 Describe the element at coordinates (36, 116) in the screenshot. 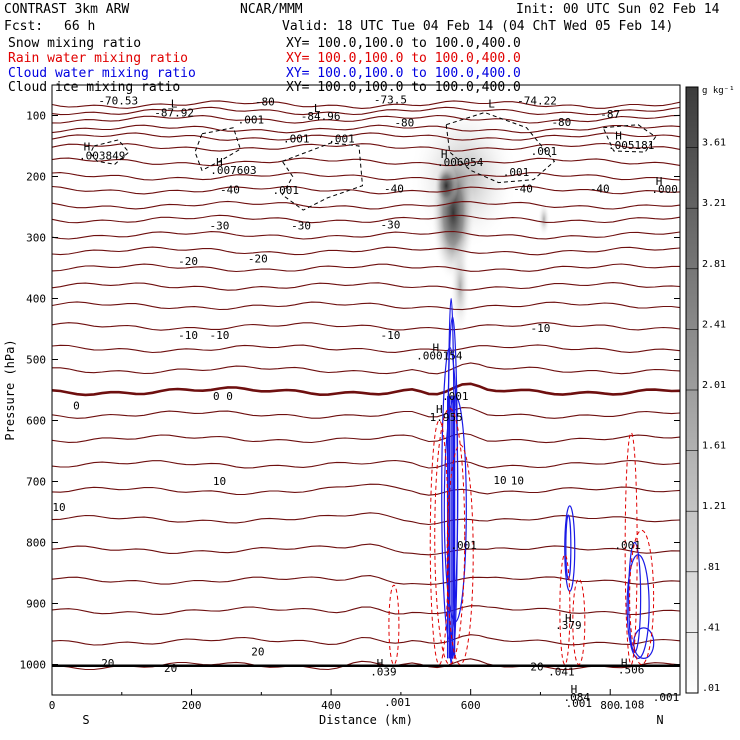

I see `y-tick-label: 100` at that location.